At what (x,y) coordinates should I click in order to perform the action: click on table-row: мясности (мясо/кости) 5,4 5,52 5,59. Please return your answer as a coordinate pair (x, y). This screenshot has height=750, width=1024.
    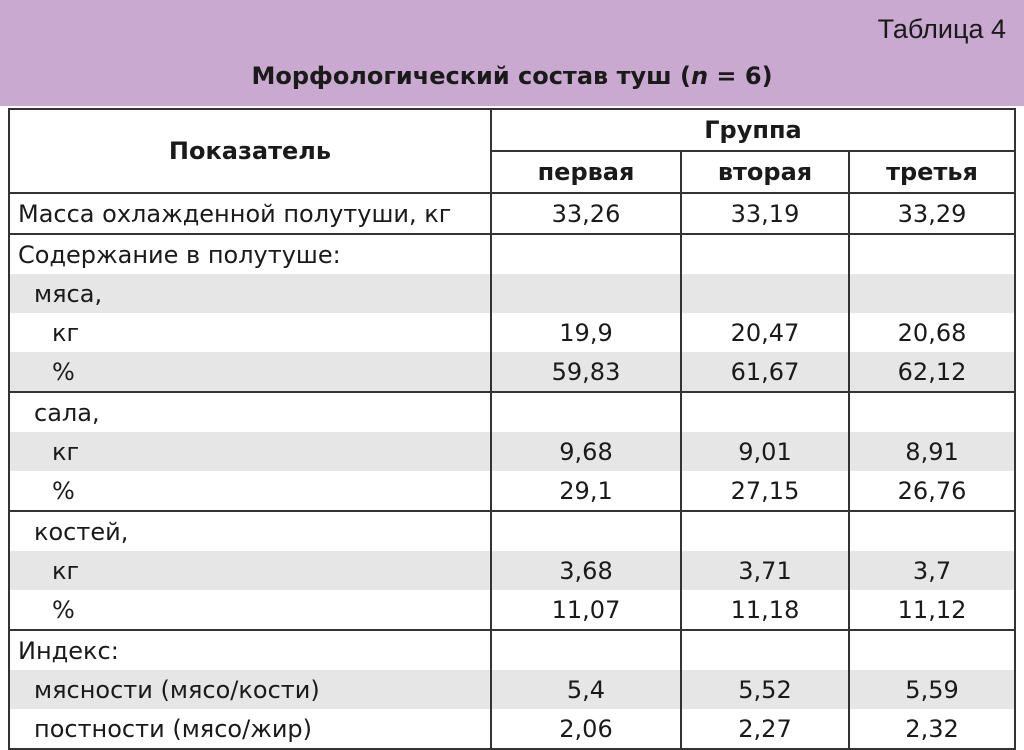
    Looking at the image, I should click on (512, 689).